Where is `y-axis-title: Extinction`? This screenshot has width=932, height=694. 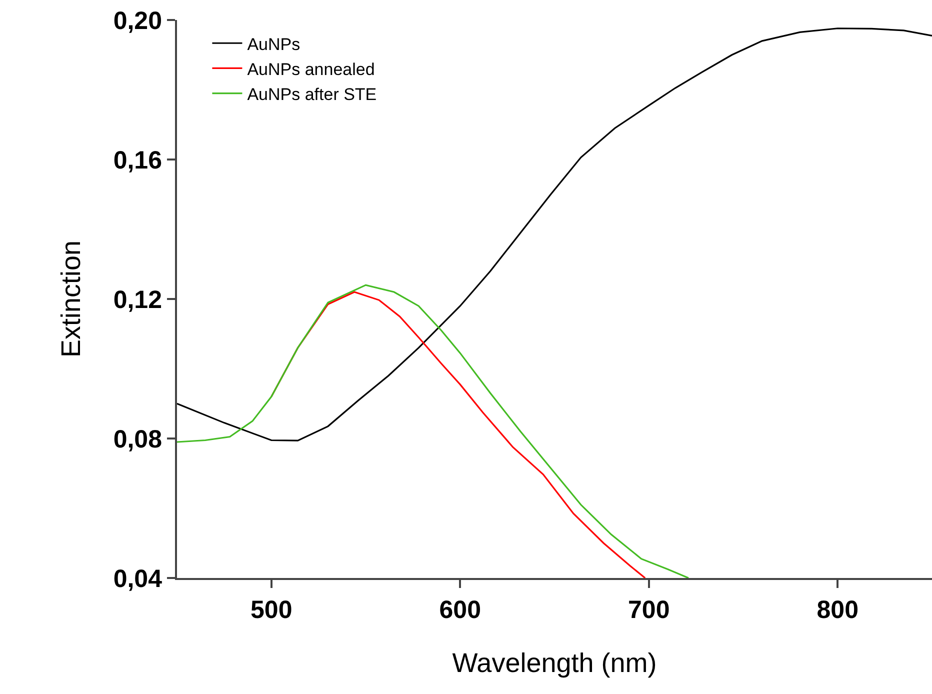 y-axis-title: Extinction is located at coordinates (71, 299).